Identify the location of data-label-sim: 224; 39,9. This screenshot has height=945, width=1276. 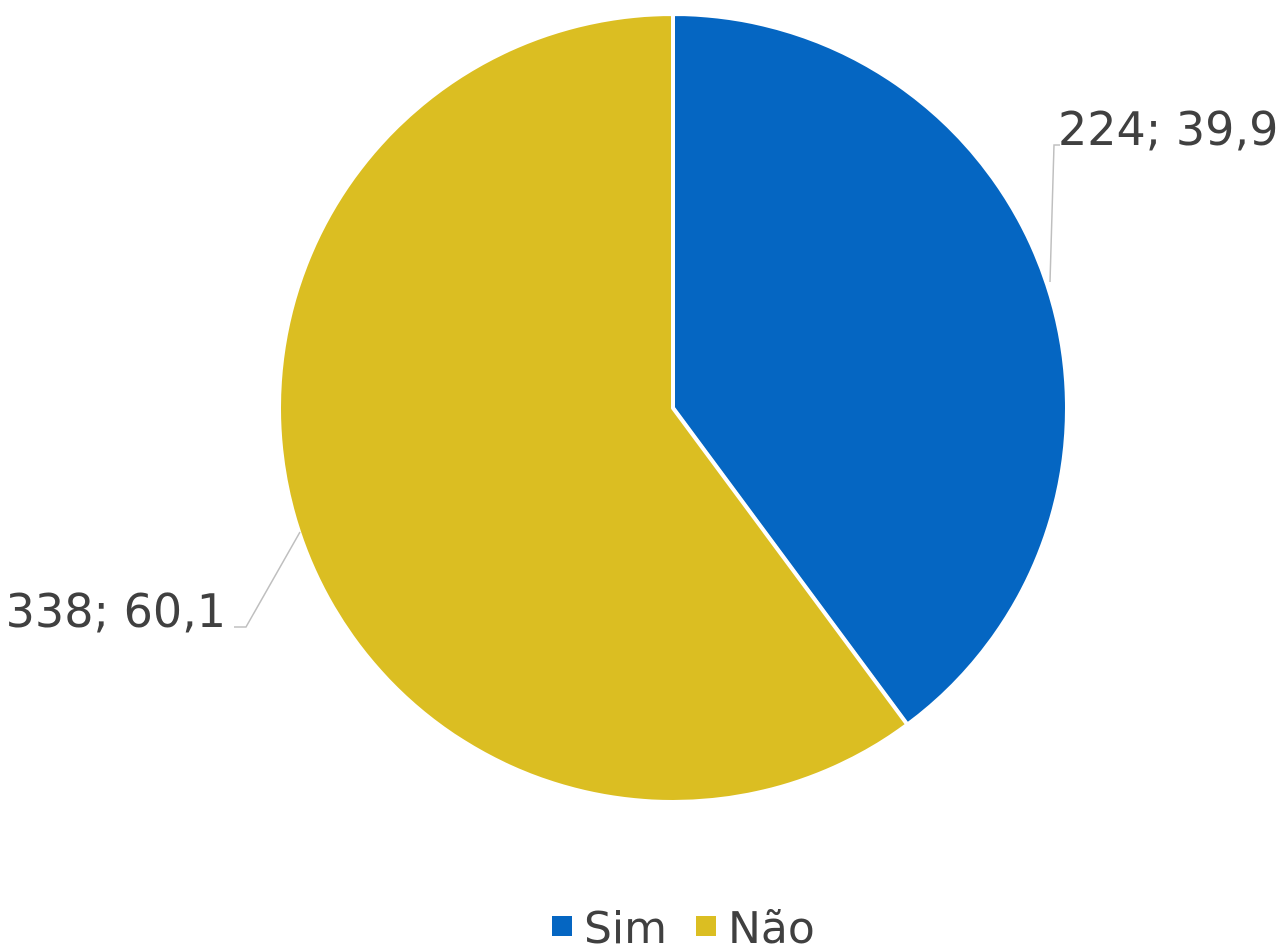
(1167, 129).